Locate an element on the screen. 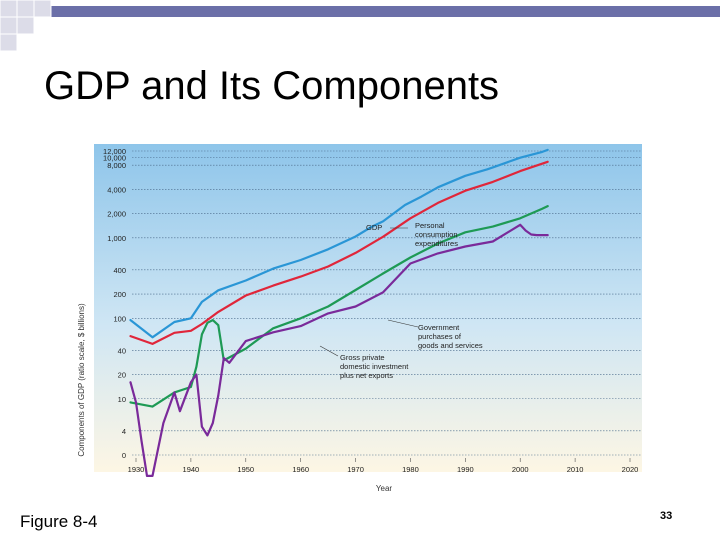 The image size is (720, 540). annotation-line: expenditures is located at coordinates (436, 243).